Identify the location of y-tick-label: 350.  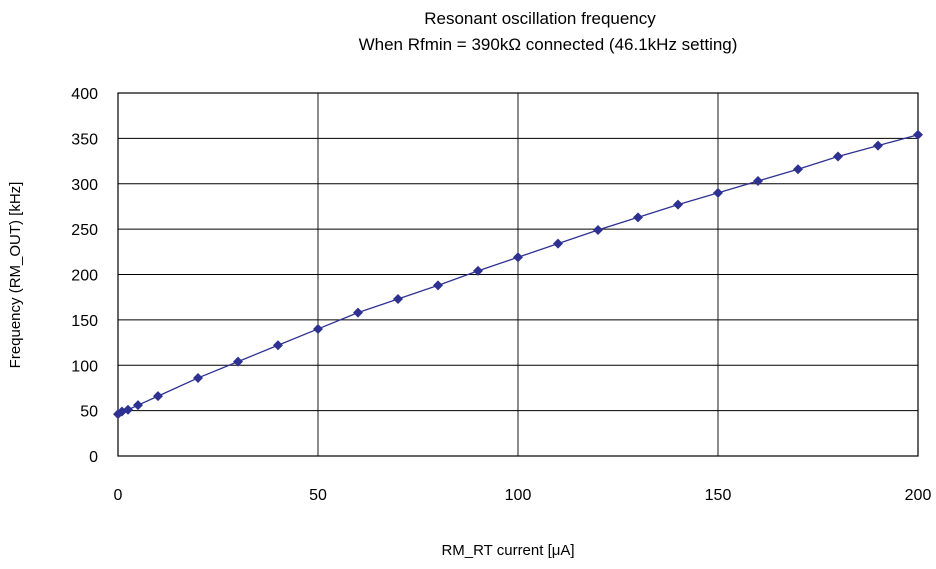
(84, 139).